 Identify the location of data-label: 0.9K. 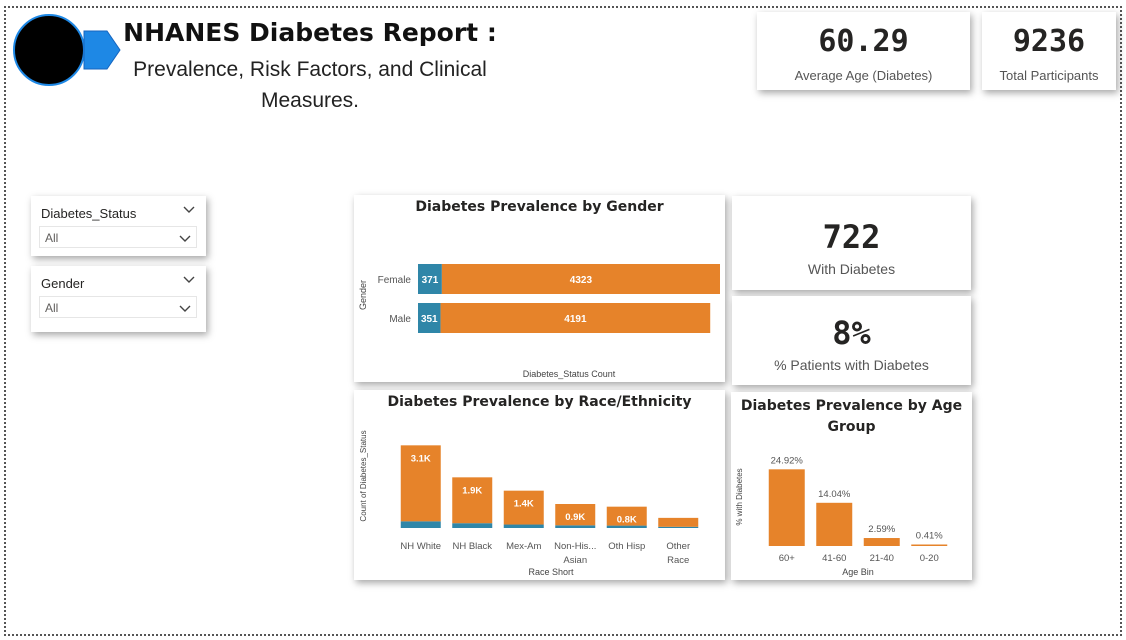
(575, 517).